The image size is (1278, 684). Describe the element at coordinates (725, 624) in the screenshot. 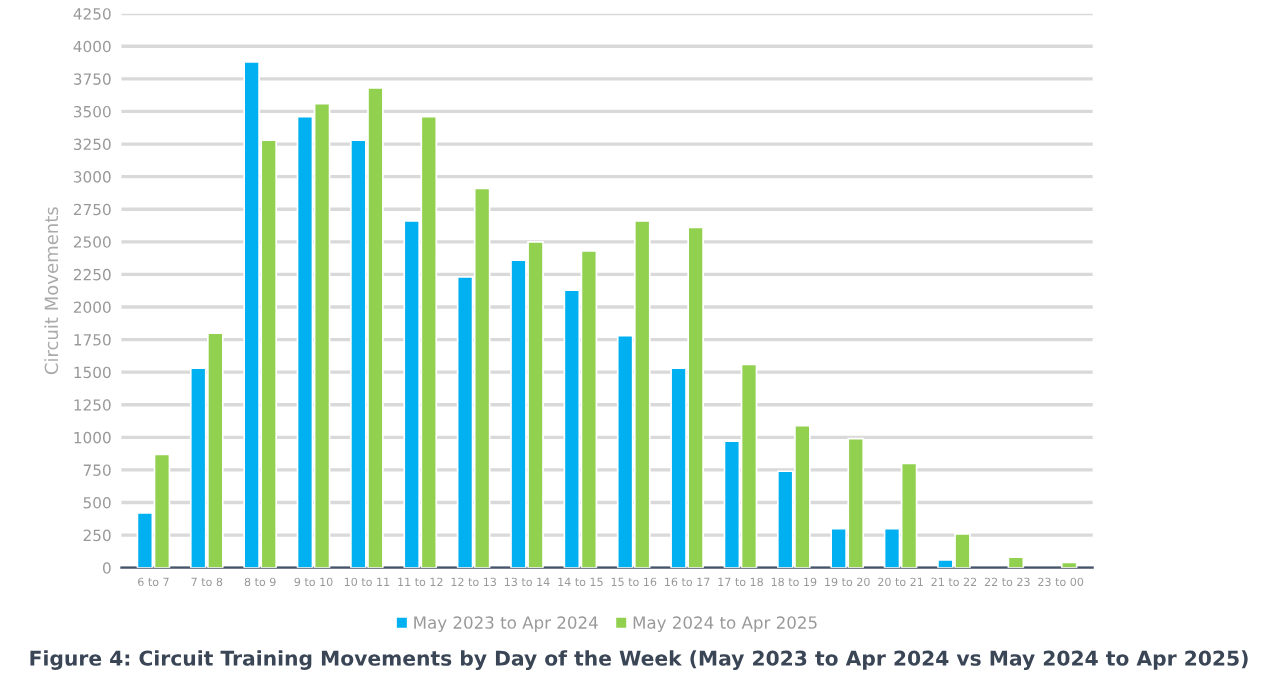

I see `legend-label: May 2024 to Apr 2025` at that location.